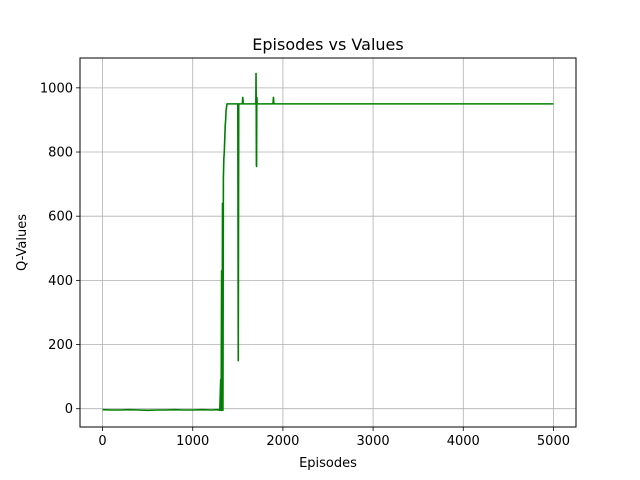 This screenshot has width=640, height=480. I want to click on y-tick-label: 800, so click(60, 153).